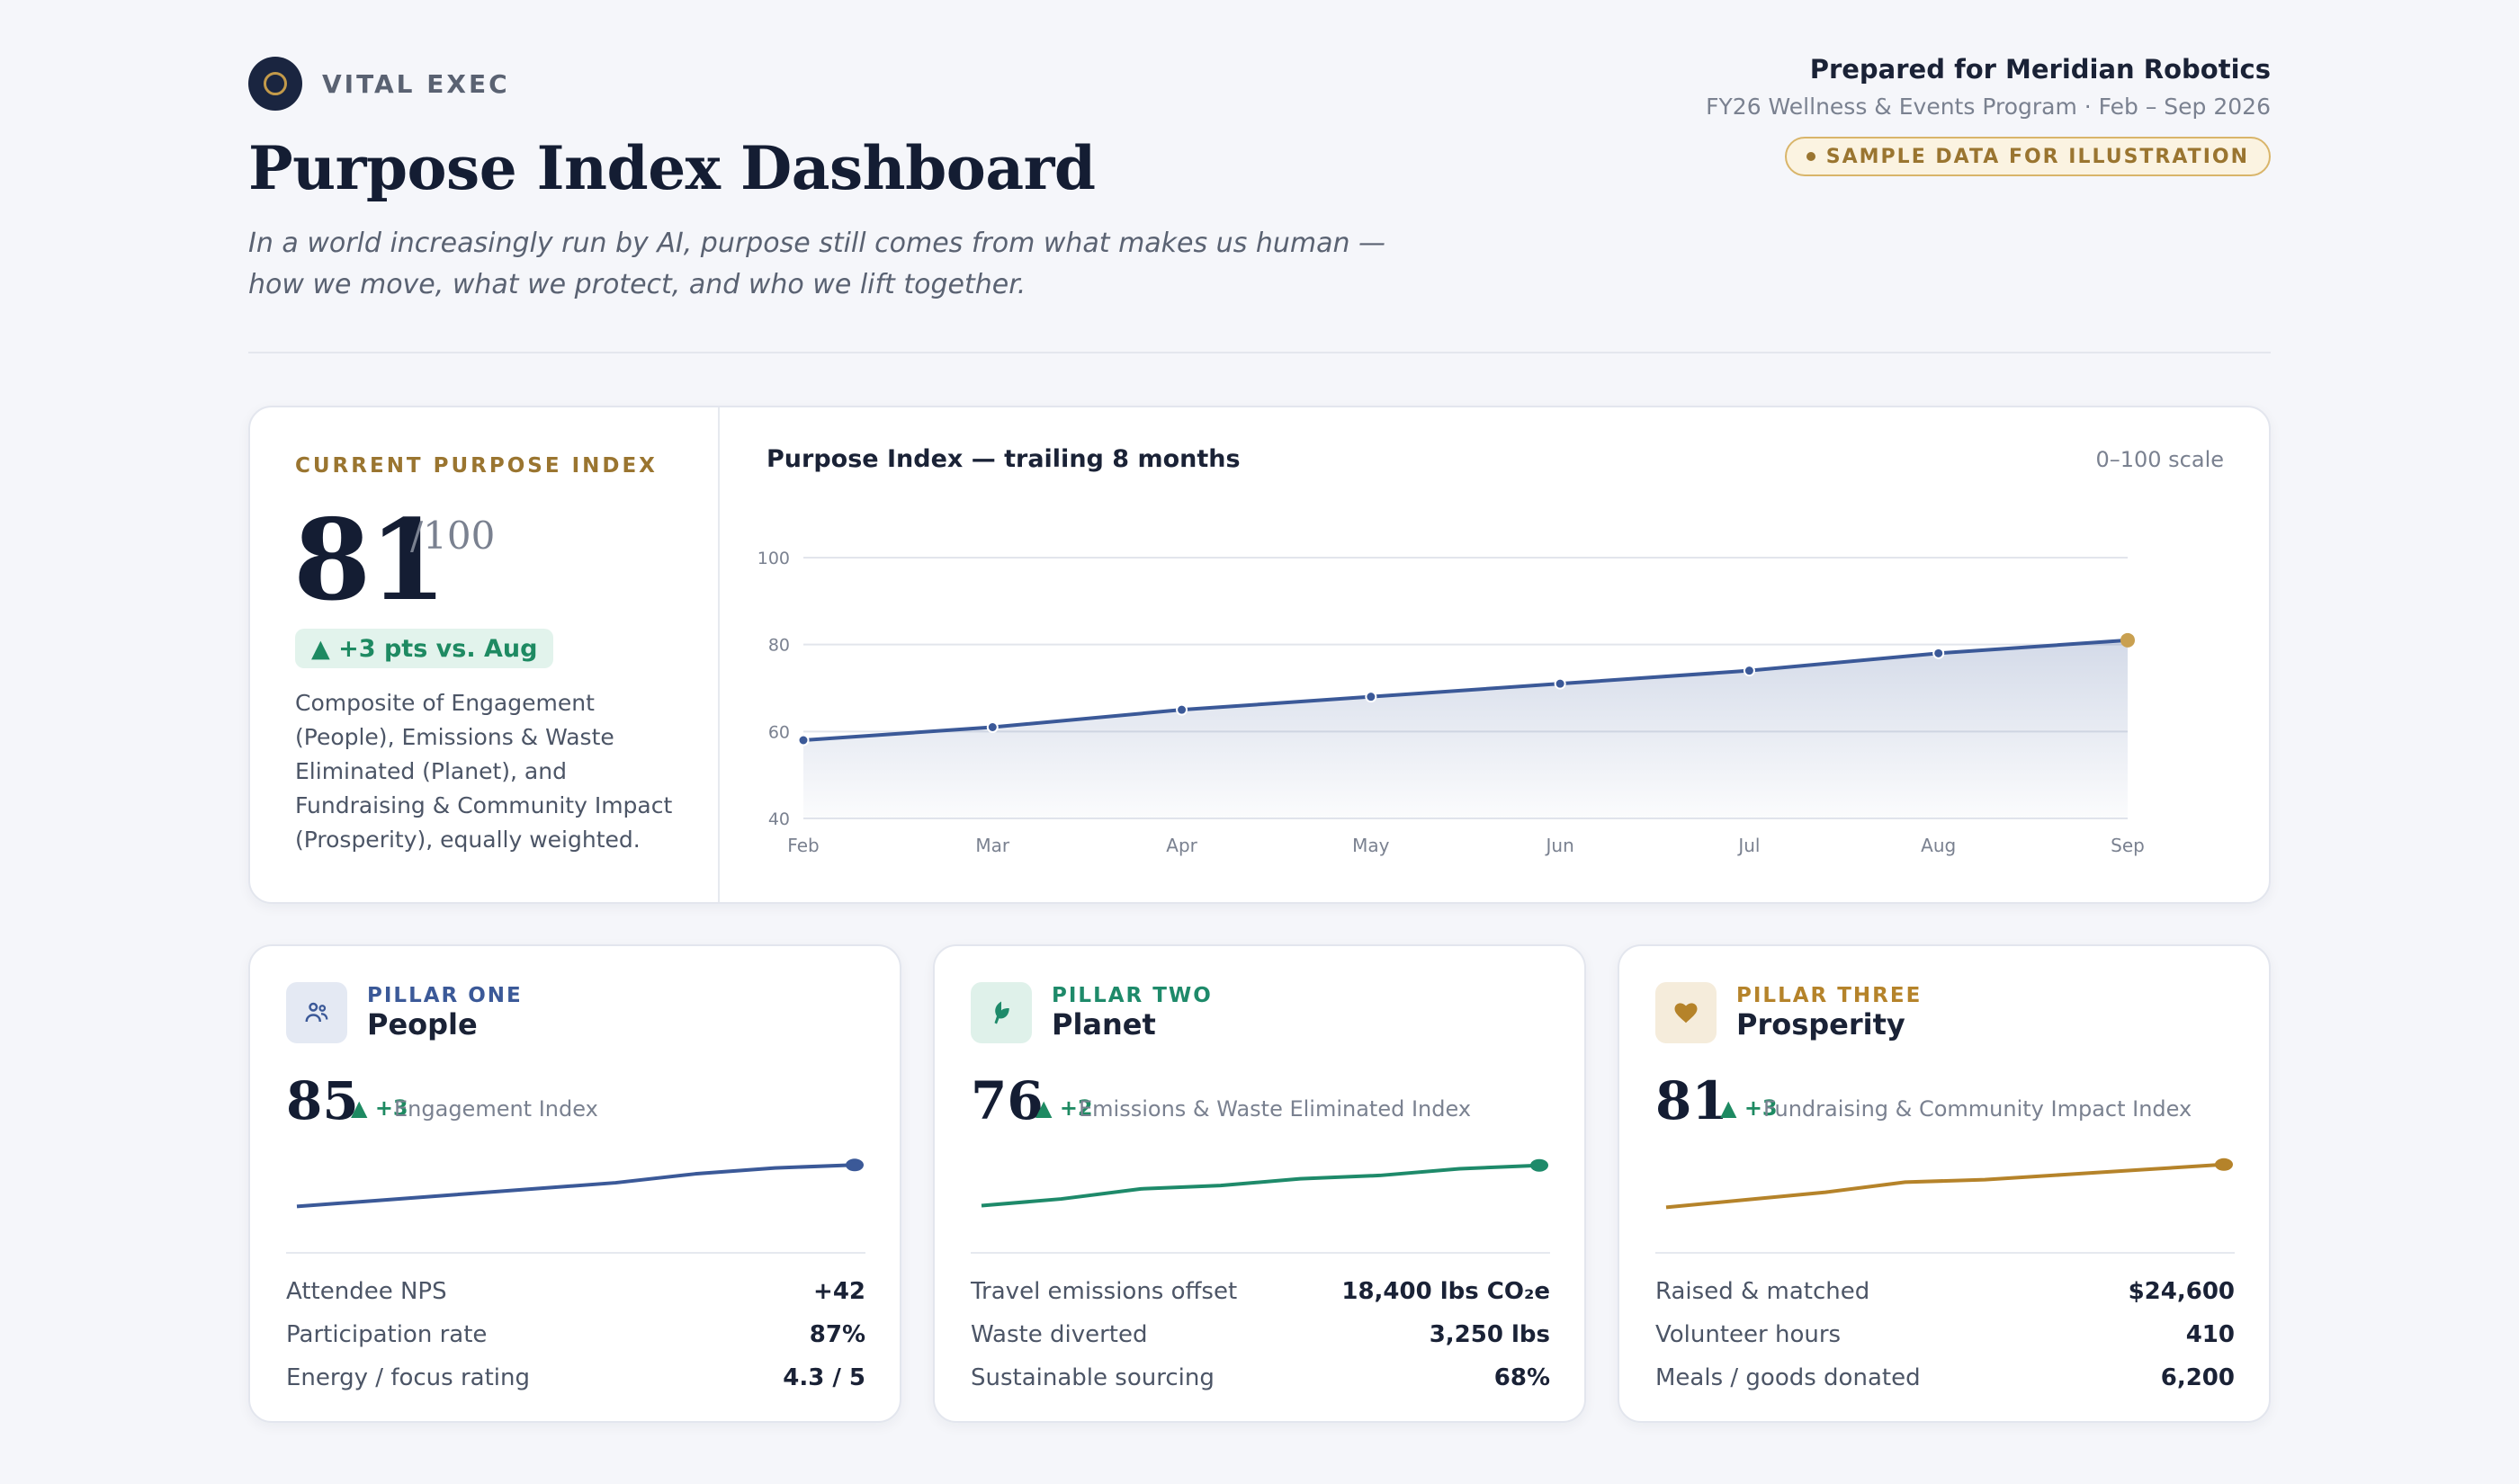 The width and height of the screenshot is (2519, 1484). What do you see at coordinates (779, 732) in the screenshot?
I see `y-tick-label: 60` at bounding box center [779, 732].